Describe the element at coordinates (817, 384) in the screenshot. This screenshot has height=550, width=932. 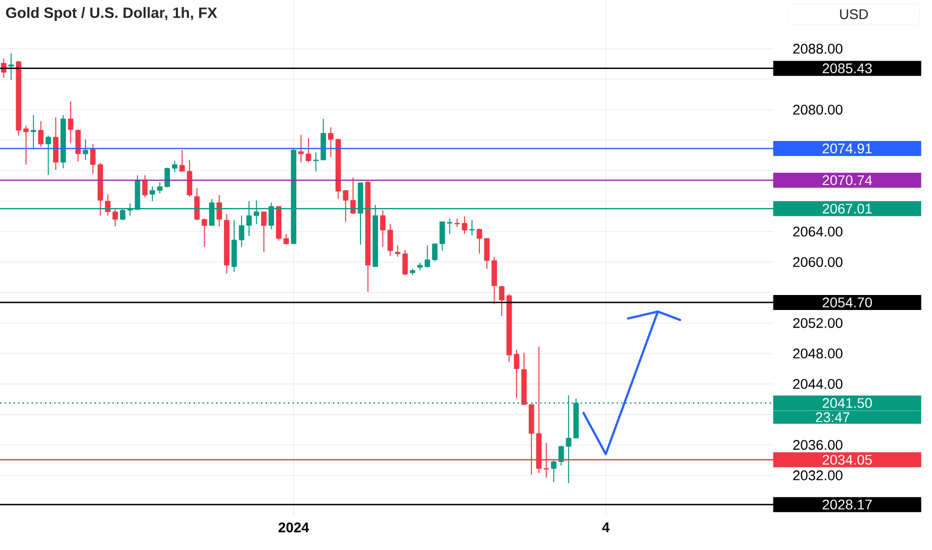
I see `y-tick-label: 2044.00` at that location.